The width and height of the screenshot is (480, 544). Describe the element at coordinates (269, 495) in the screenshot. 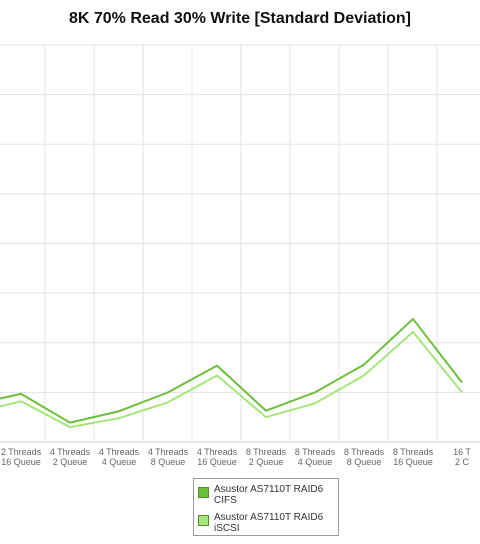

I see `legend-label-cifs: Asustor AS7110T RAID6 CIFS` at that location.